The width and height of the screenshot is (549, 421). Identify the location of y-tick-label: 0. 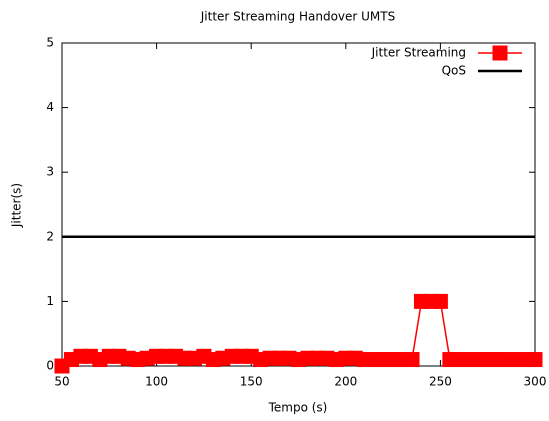
(50, 366).